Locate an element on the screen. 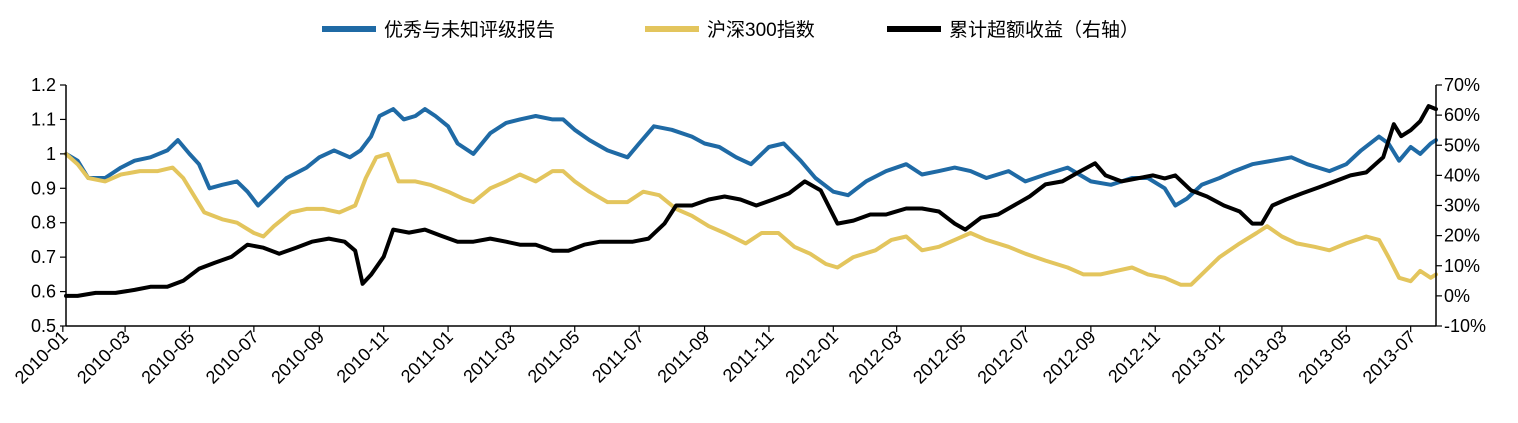 The image size is (1518, 423). legend-item-2: 沪深300指数 is located at coordinates (730, 30).